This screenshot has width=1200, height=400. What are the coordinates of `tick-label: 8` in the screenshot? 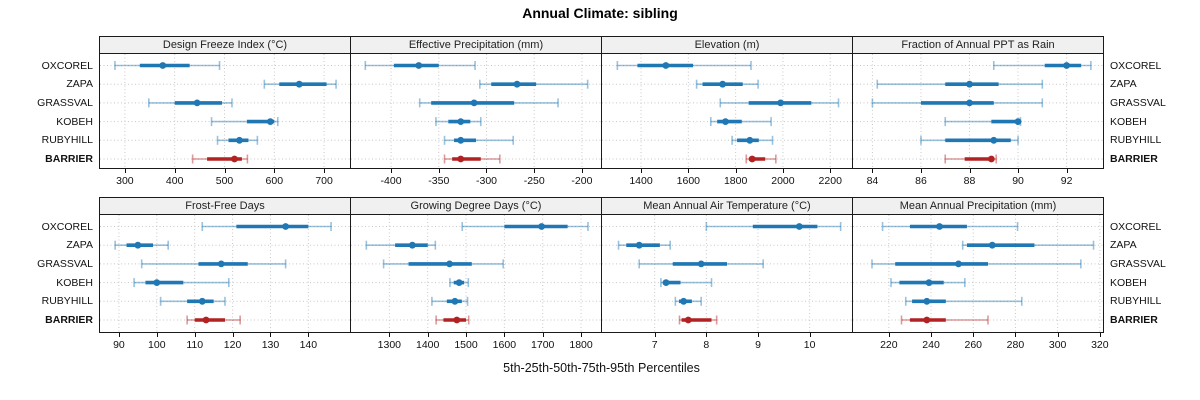 It's located at (706, 345).